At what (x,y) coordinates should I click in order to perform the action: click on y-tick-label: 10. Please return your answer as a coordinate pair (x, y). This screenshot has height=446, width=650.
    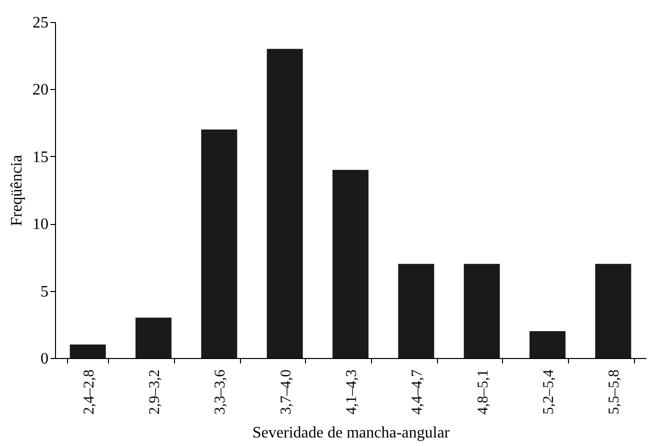
    Looking at the image, I should click on (40, 225).